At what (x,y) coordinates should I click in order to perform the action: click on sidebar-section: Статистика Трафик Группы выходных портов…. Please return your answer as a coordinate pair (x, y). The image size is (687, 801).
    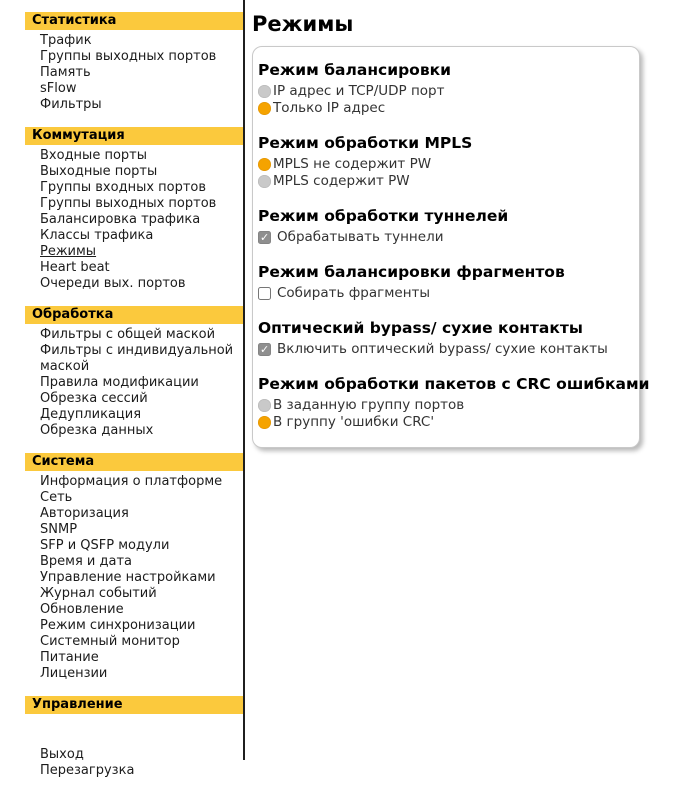
    Looking at the image, I should click on (121, 62).